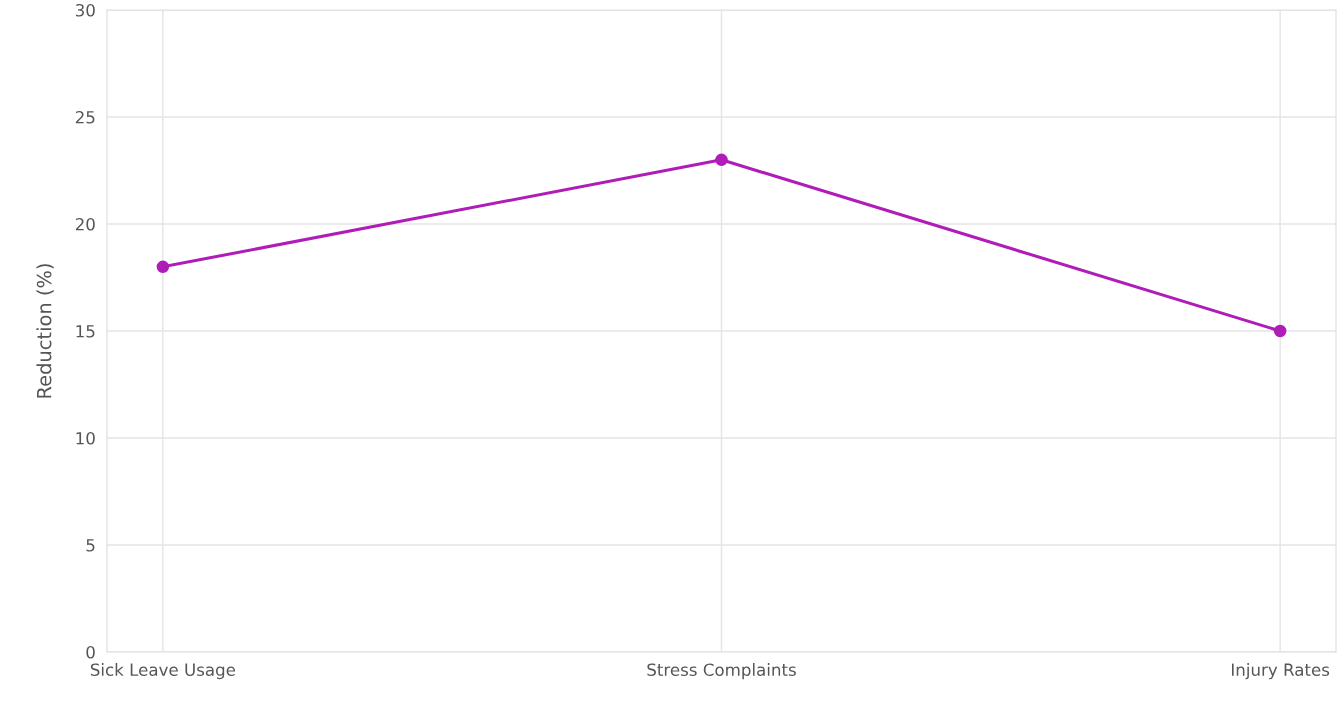 The height and width of the screenshot is (703, 1344). Describe the element at coordinates (85, 438) in the screenshot. I see `y-tick-label: 10` at that location.